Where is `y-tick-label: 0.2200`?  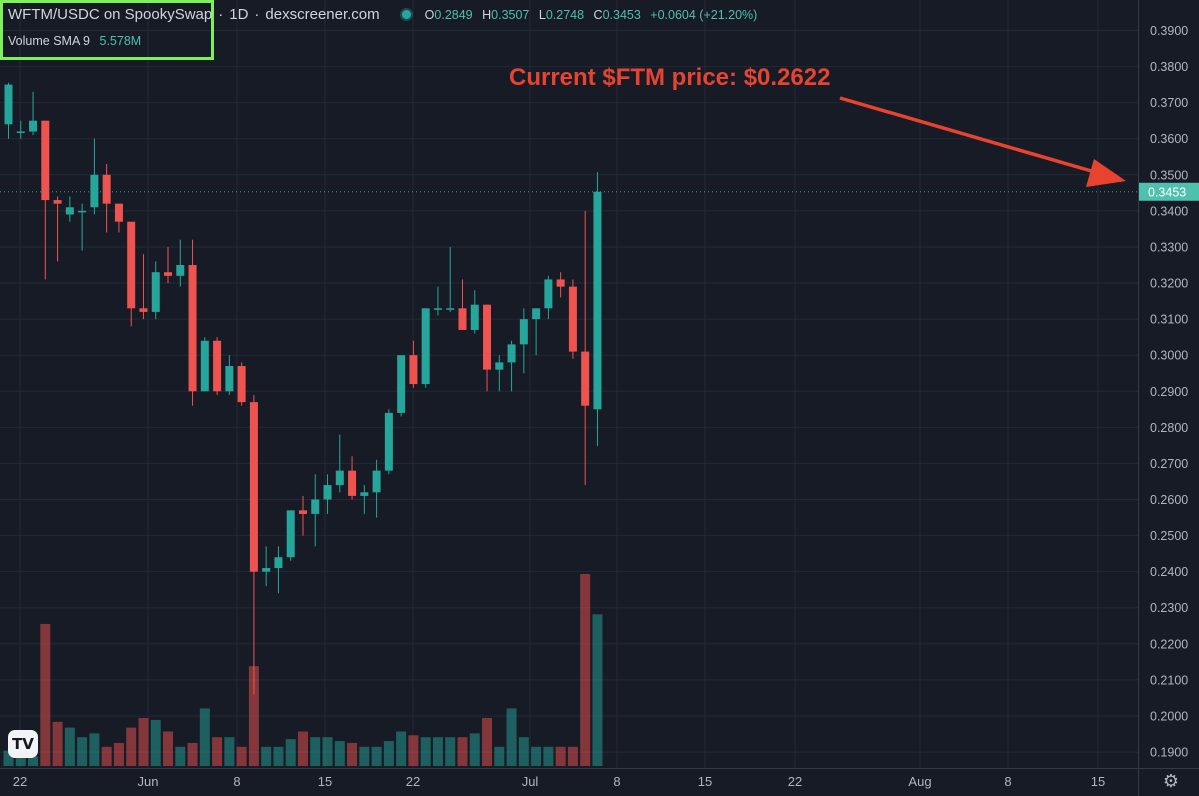 y-tick-label: 0.2200 is located at coordinates (1169, 644).